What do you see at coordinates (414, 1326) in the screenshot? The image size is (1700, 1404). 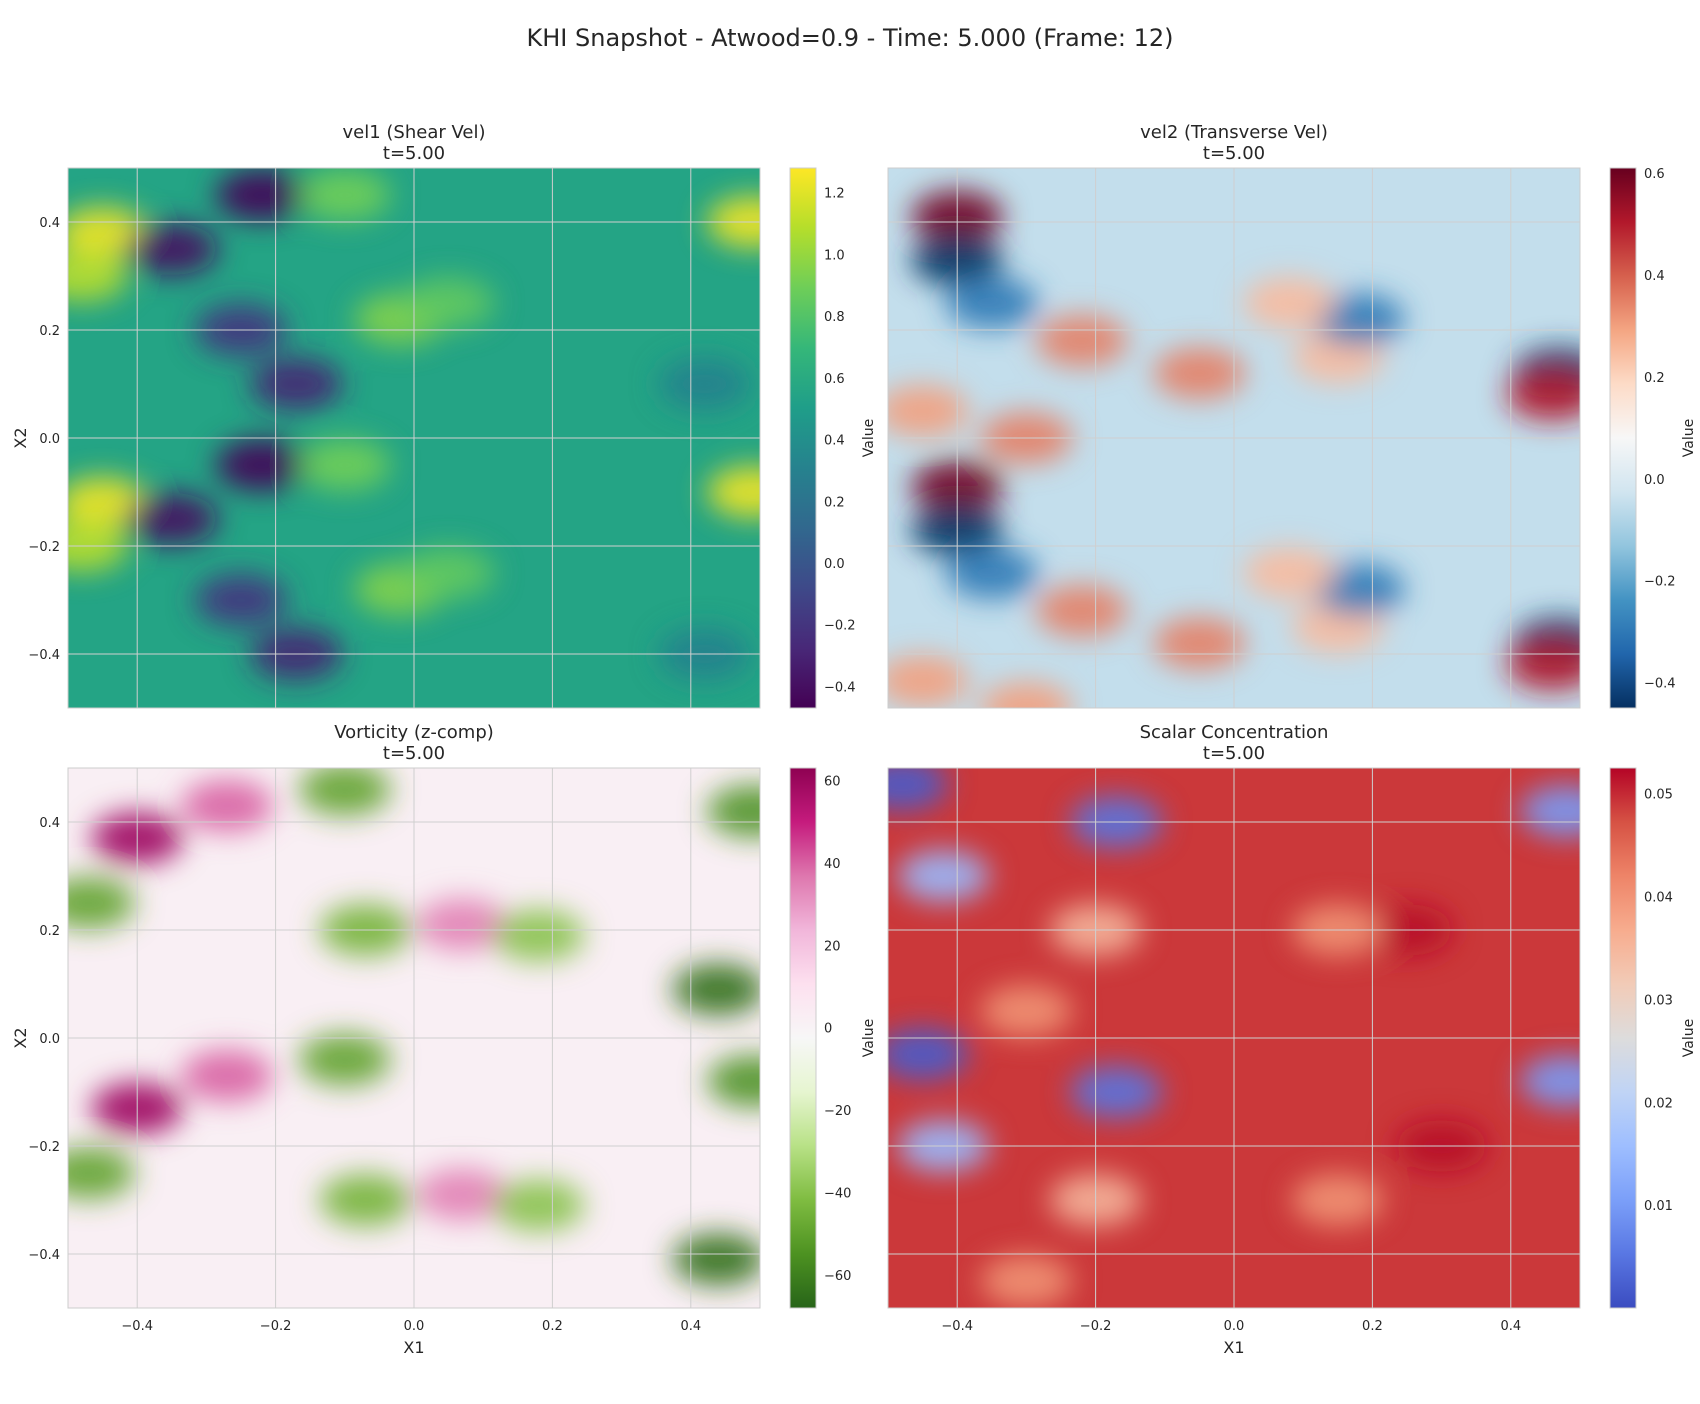 I see `x-tick-label: 0.0` at bounding box center [414, 1326].